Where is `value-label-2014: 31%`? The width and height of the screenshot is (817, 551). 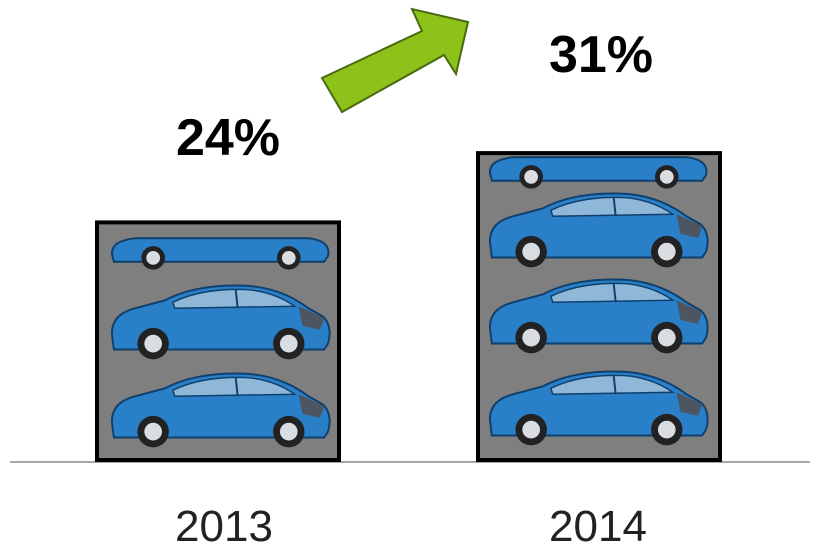
value-label-2014: 31% is located at coordinates (601, 55).